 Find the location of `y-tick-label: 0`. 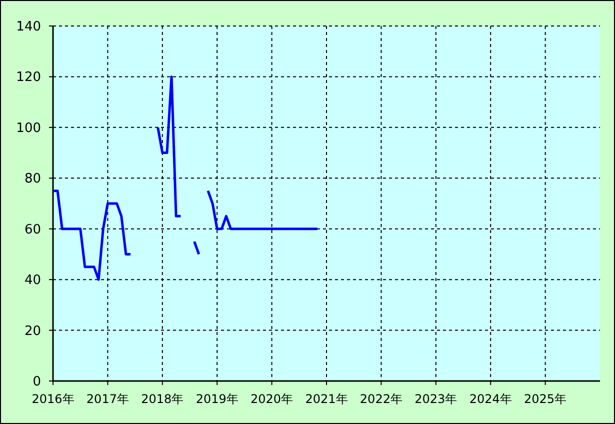

y-tick-label: 0 is located at coordinates (36, 382).